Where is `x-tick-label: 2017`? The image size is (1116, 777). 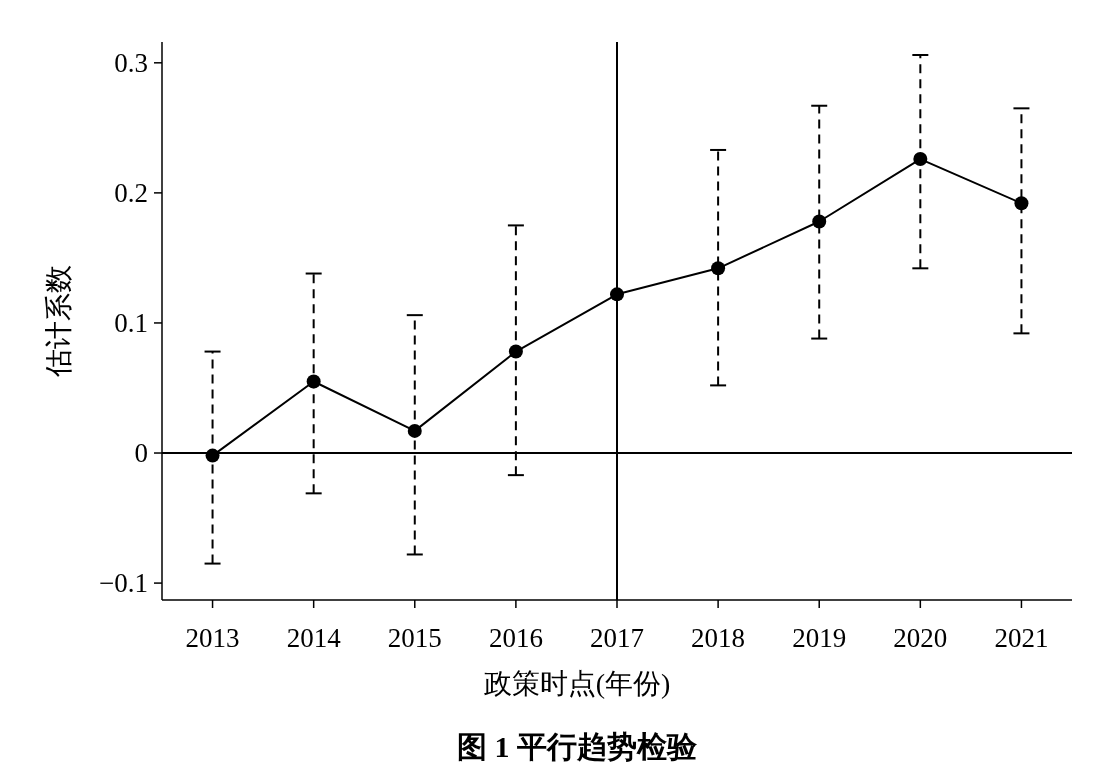
x-tick-label: 2017 is located at coordinates (617, 638).